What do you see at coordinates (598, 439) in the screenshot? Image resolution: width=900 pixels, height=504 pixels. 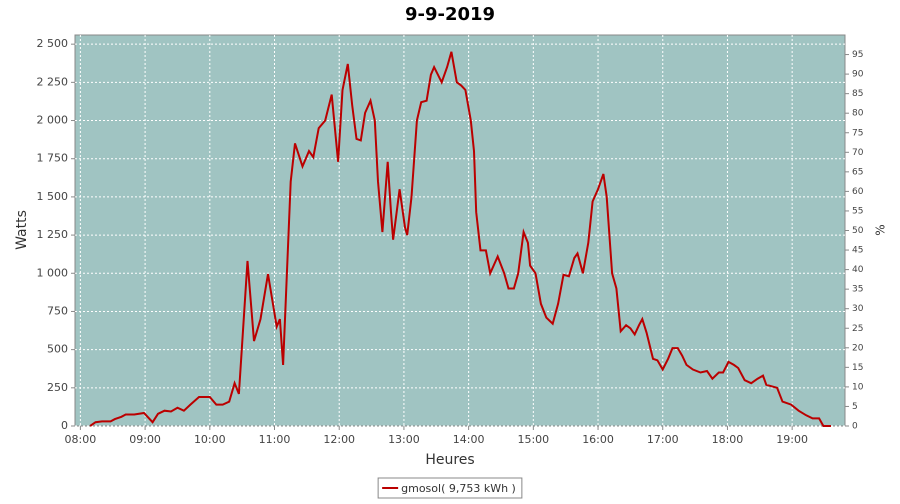 I see `x-tick-label: 16:00` at bounding box center [598, 439].